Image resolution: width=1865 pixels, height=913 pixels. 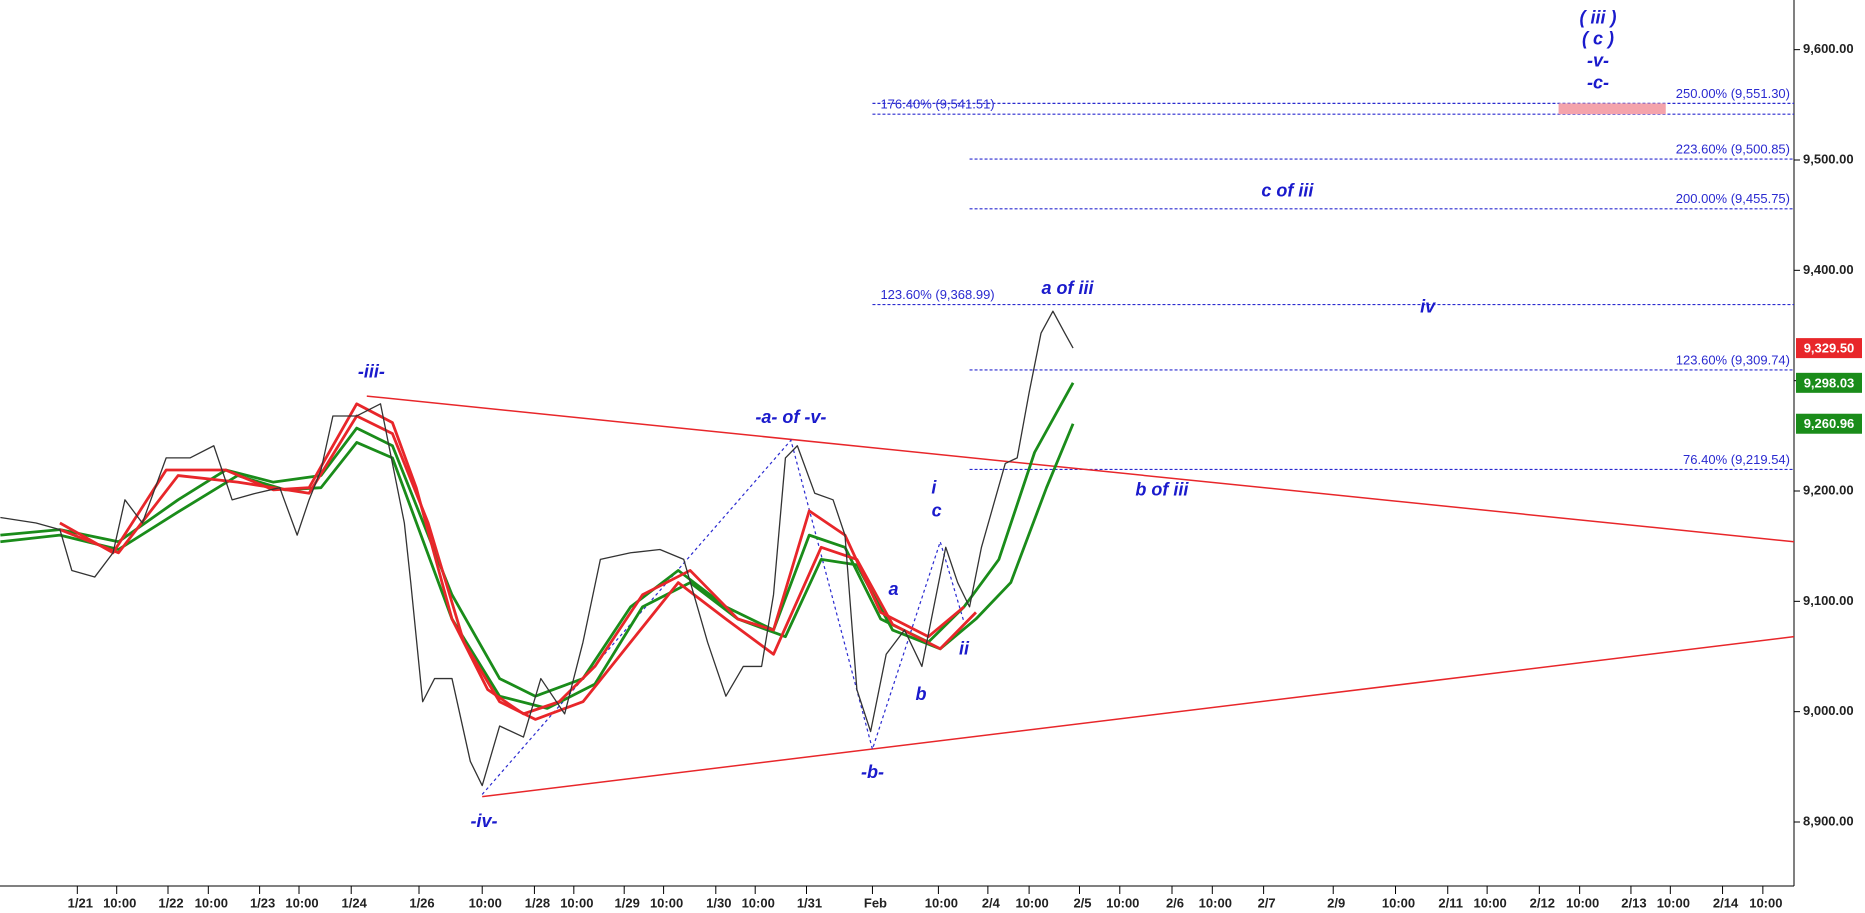 What do you see at coordinates (1828, 820) in the screenshot?
I see `y-tick-label: 8,900.00` at bounding box center [1828, 820].